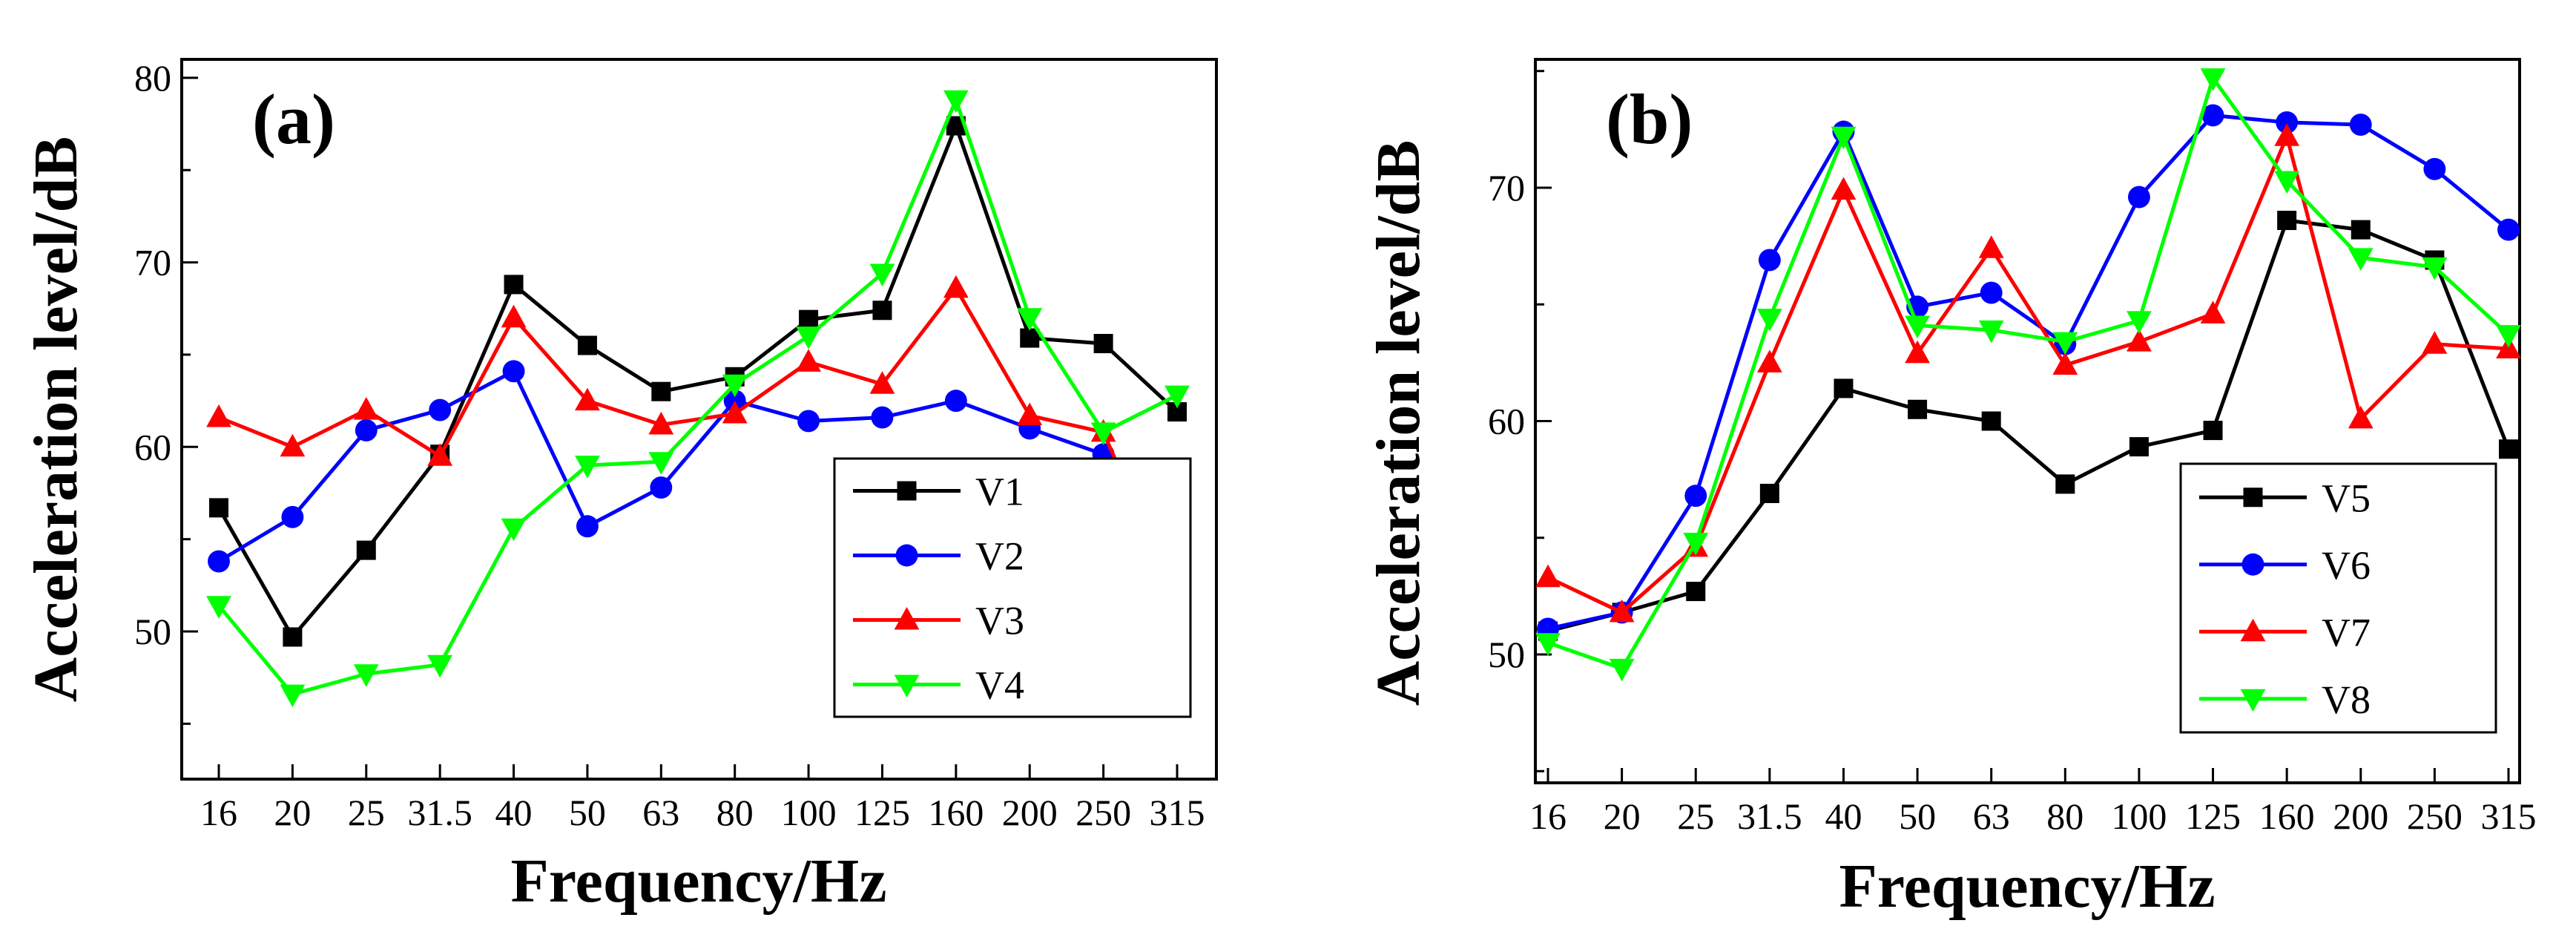  Describe the element at coordinates (152, 631) in the screenshot. I see `y-tick-label: 50` at that location.